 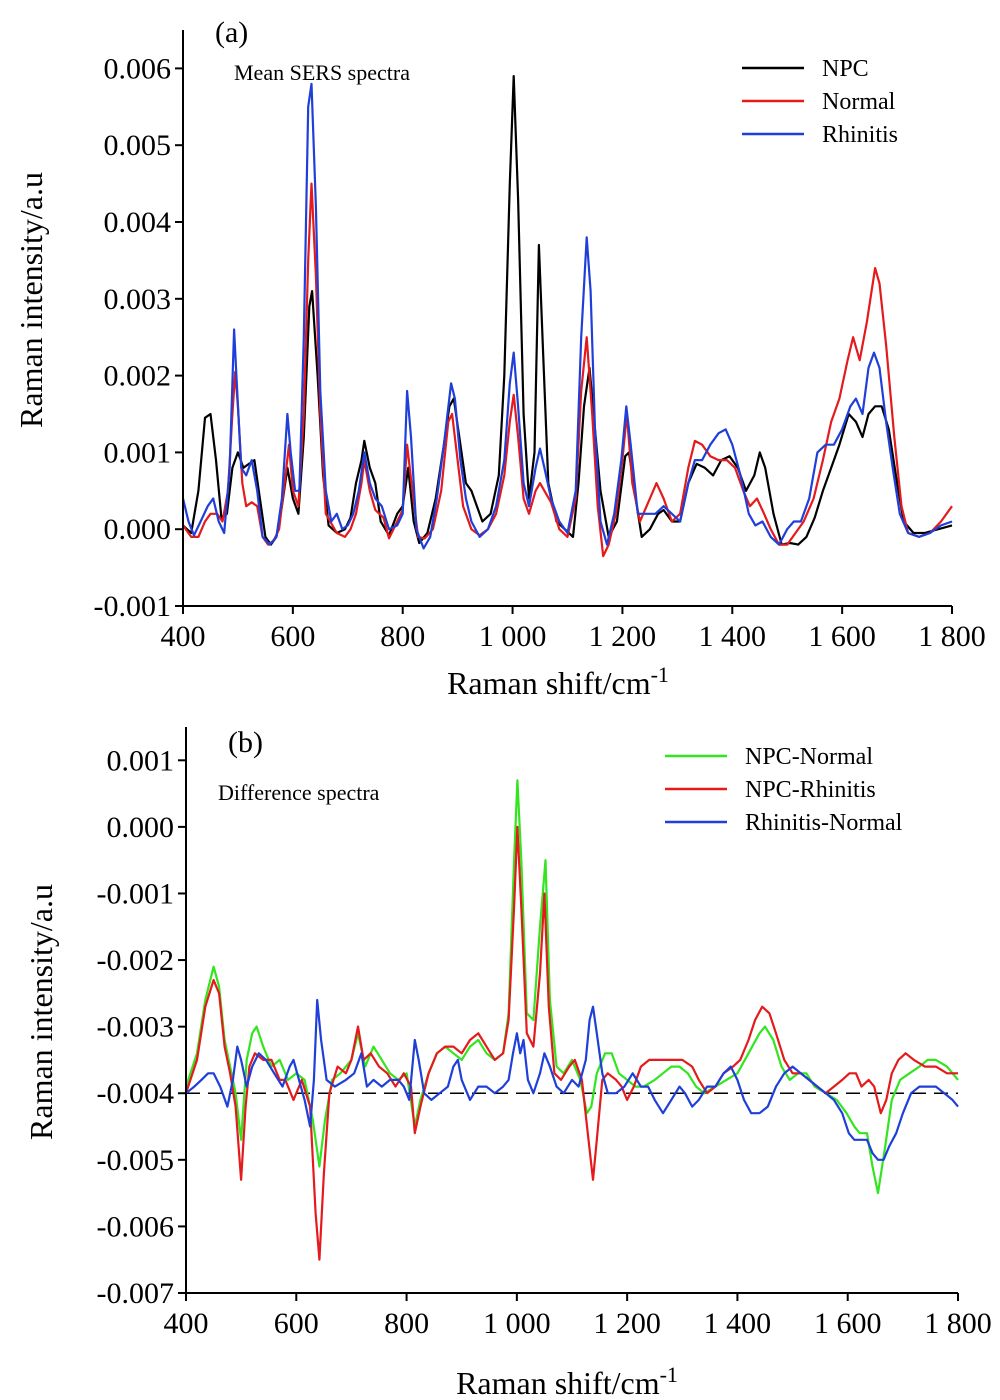 What do you see at coordinates (549, 683) in the screenshot?
I see `x-axis-title-a-text: Raman shift/cm` at bounding box center [549, 683].